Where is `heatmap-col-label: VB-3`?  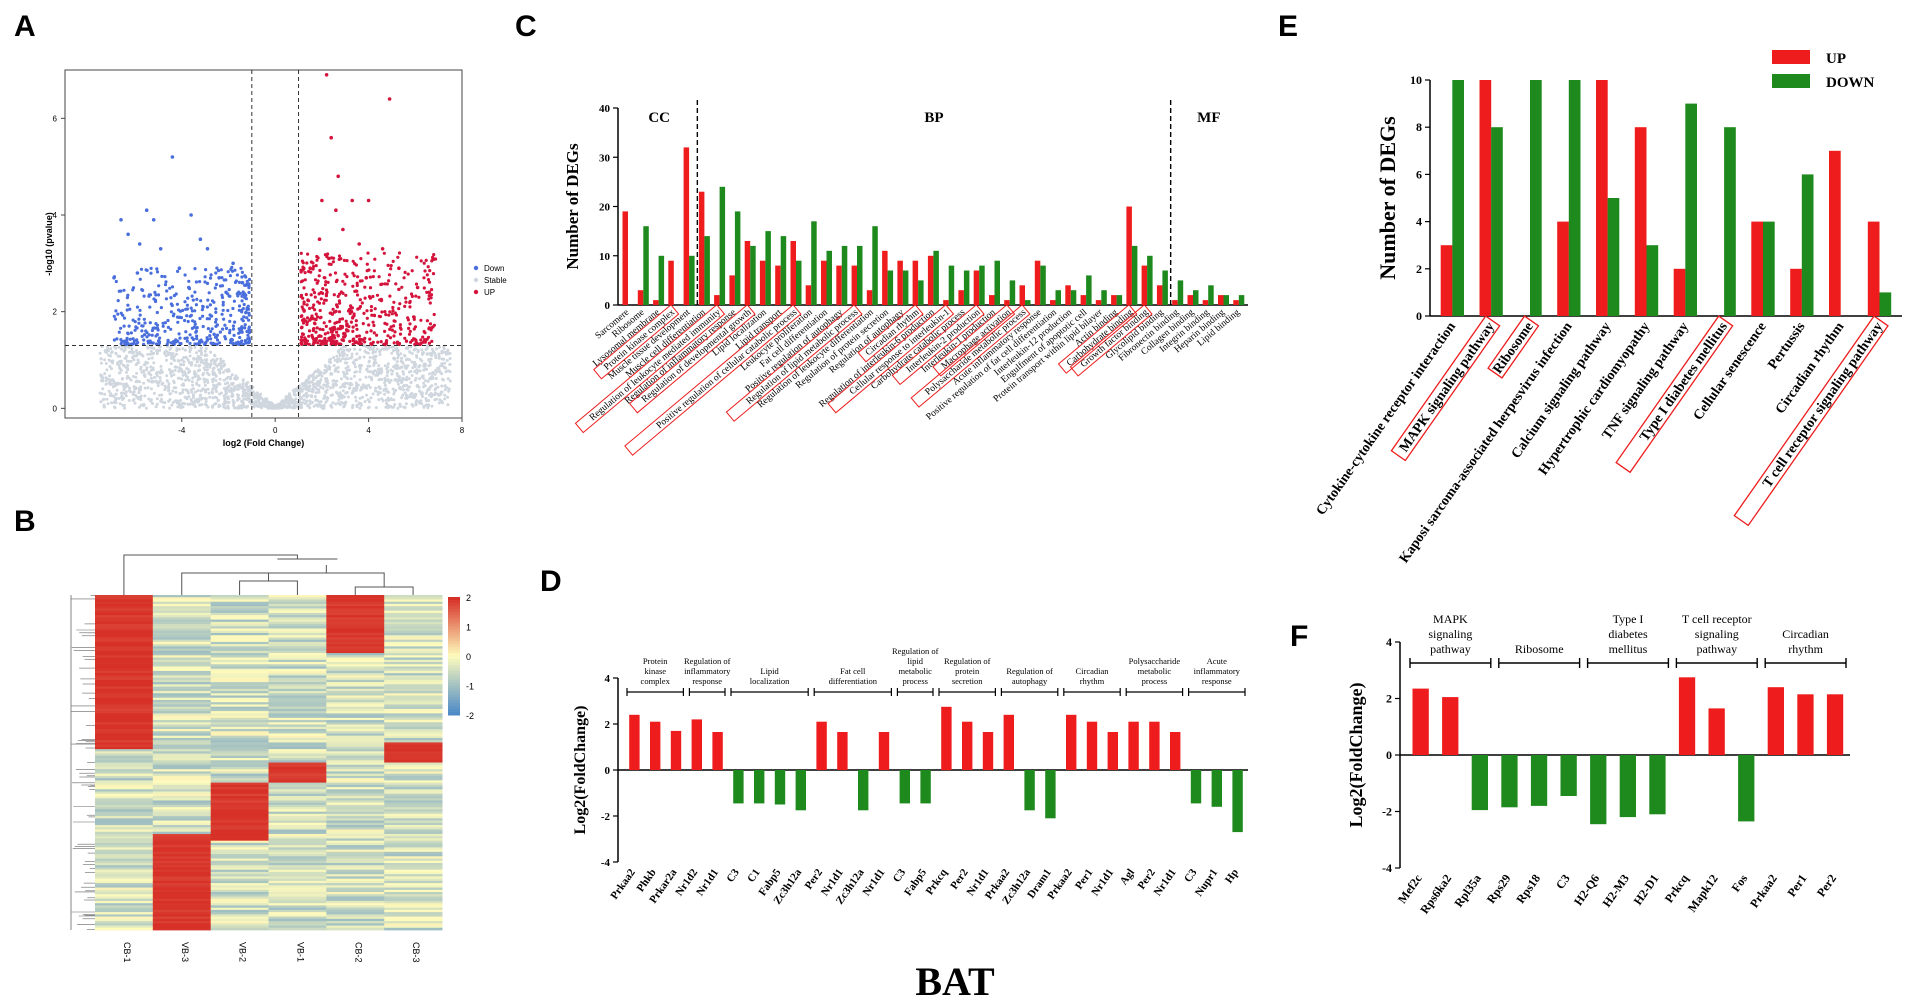
heatmap-col-label: VB-3 is located at coordinates (185, 952).